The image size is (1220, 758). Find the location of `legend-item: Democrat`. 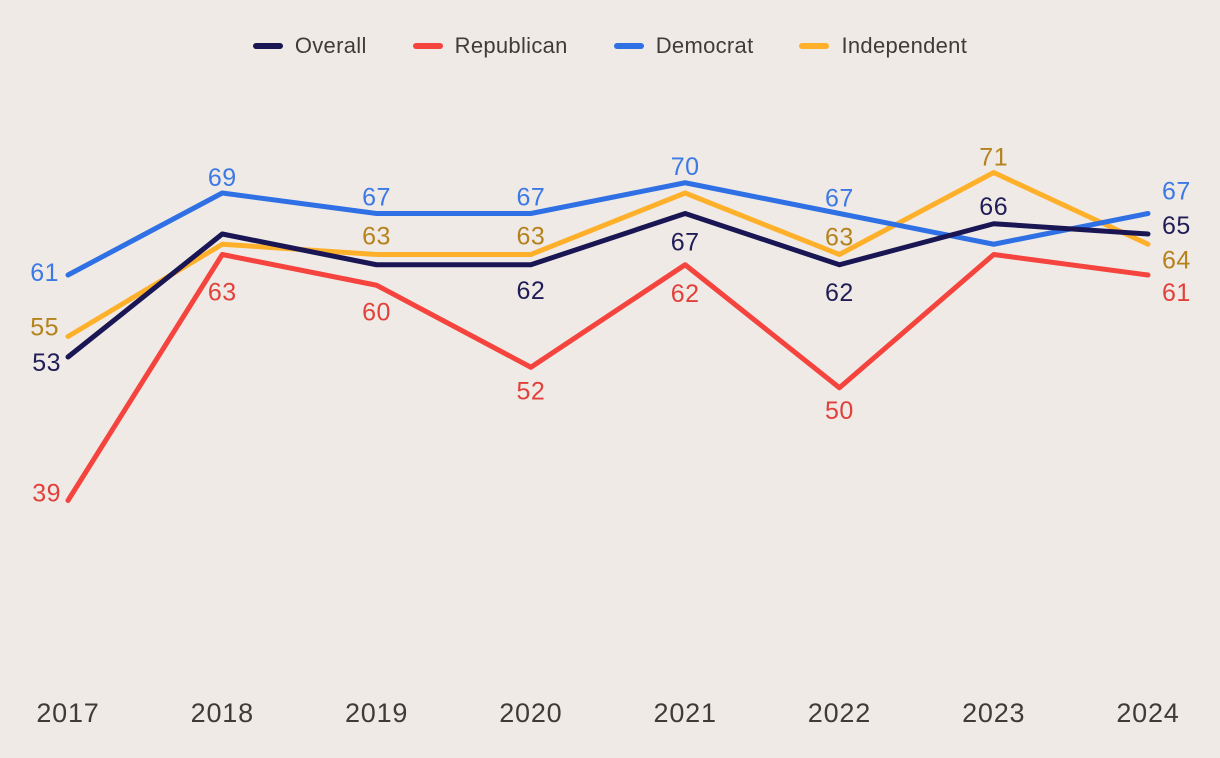

legend-item: Democrat is located at coordinates (683, 46).